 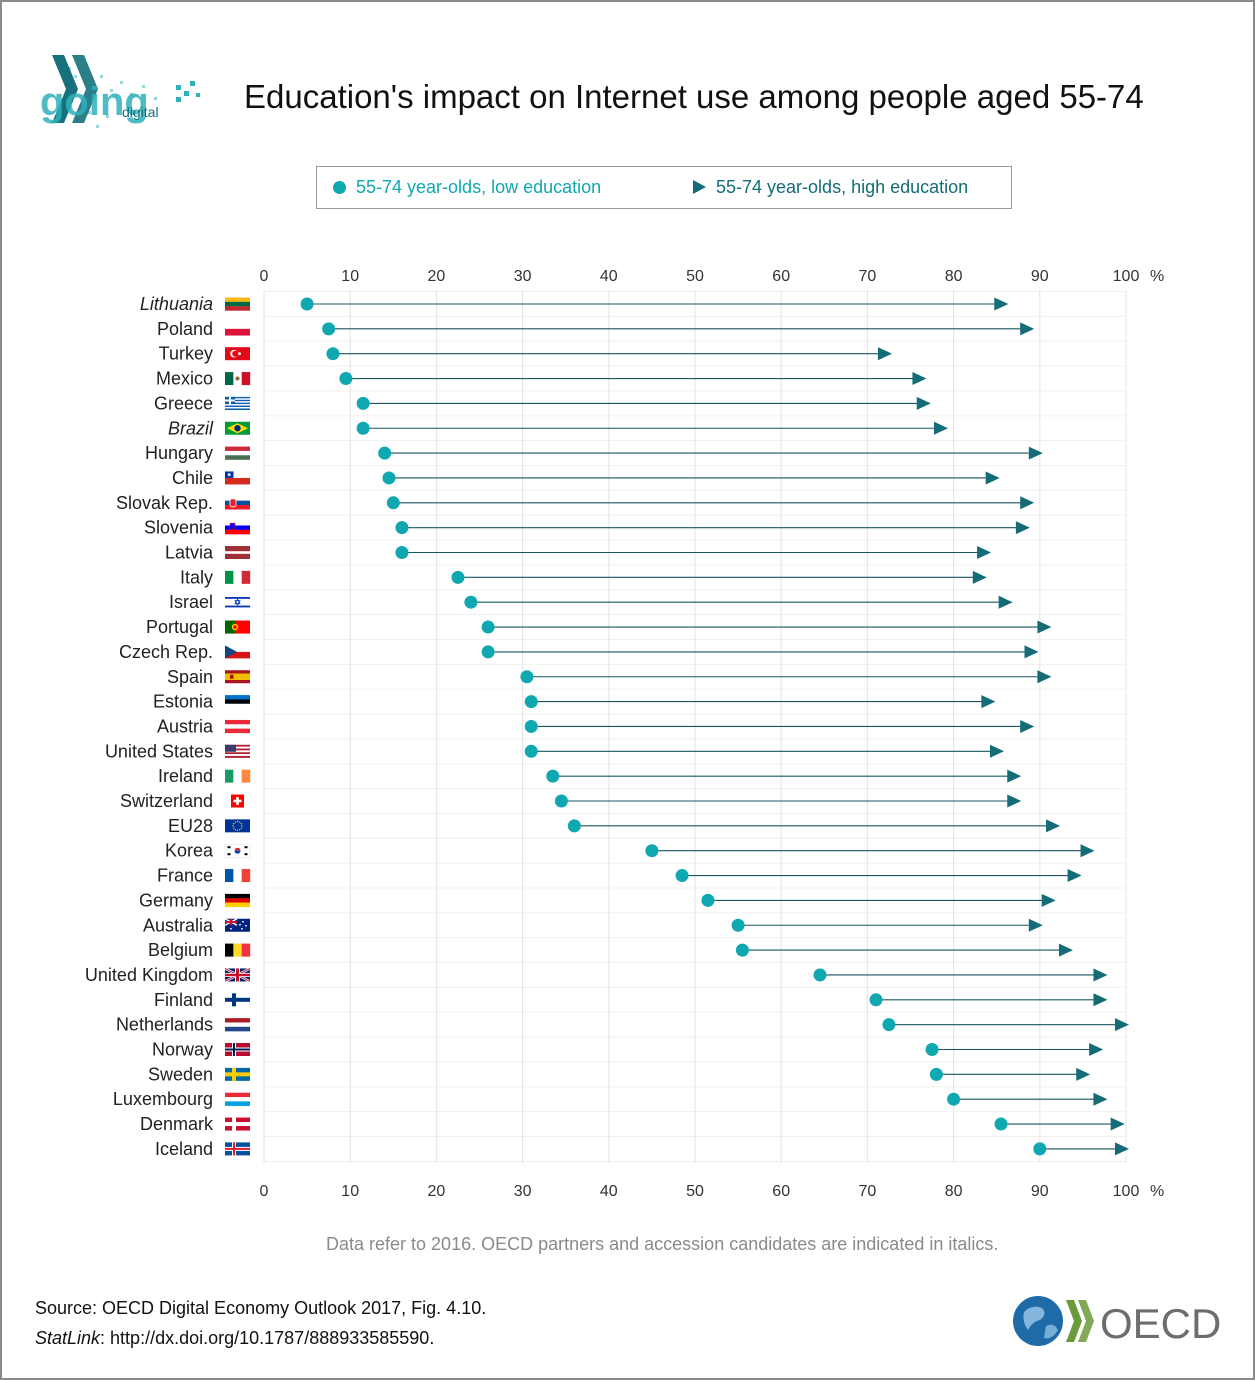 I want to click on denmark-flag-icon, so click(x=237, y=1124).